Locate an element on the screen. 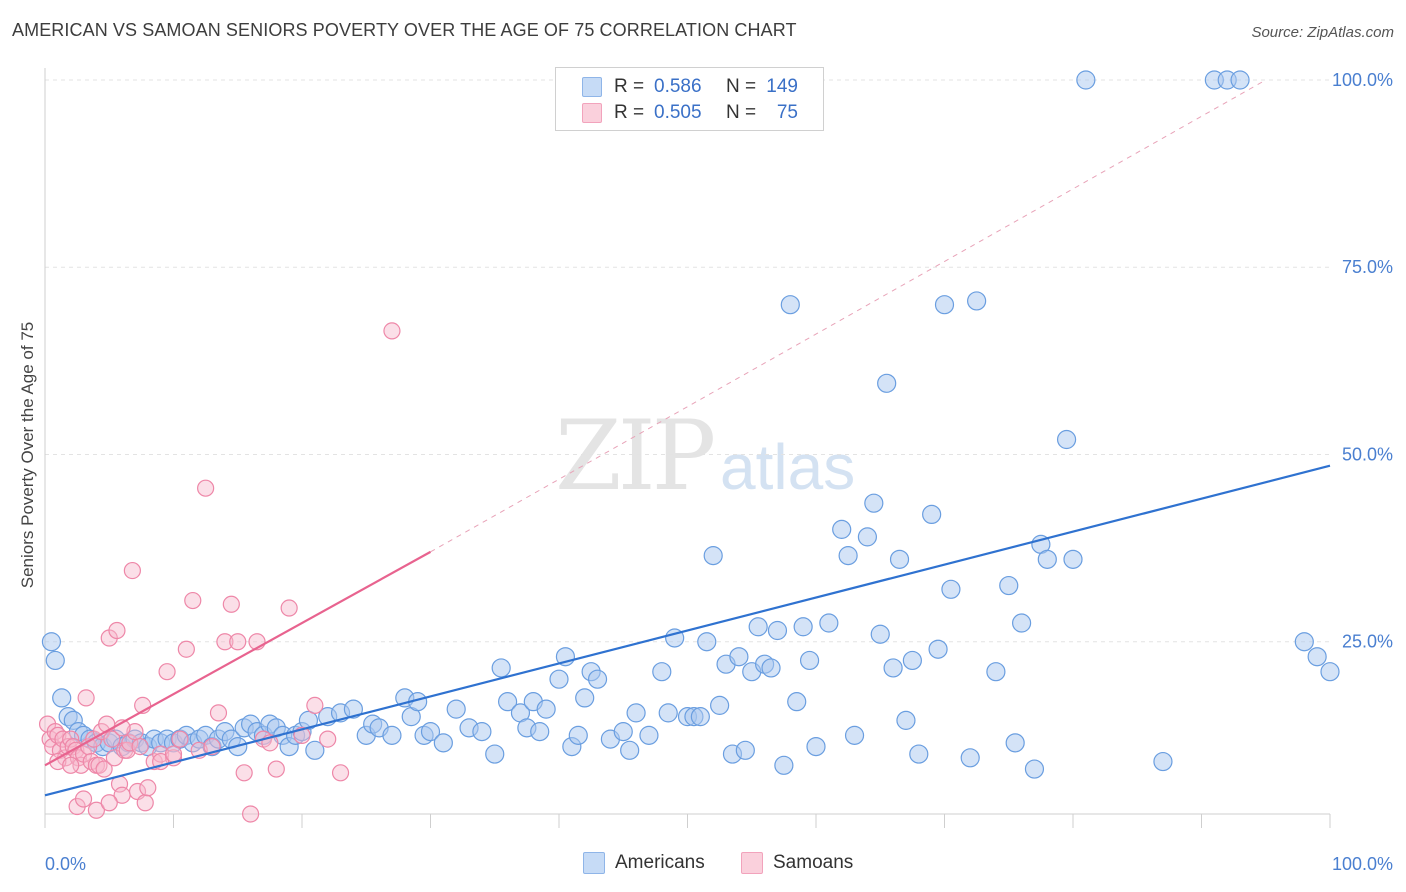 The width and height of the screenshot is (1406, 892). legend-row-samoans: R = 0.505 N = 75 is located at coordinates (690, 113).